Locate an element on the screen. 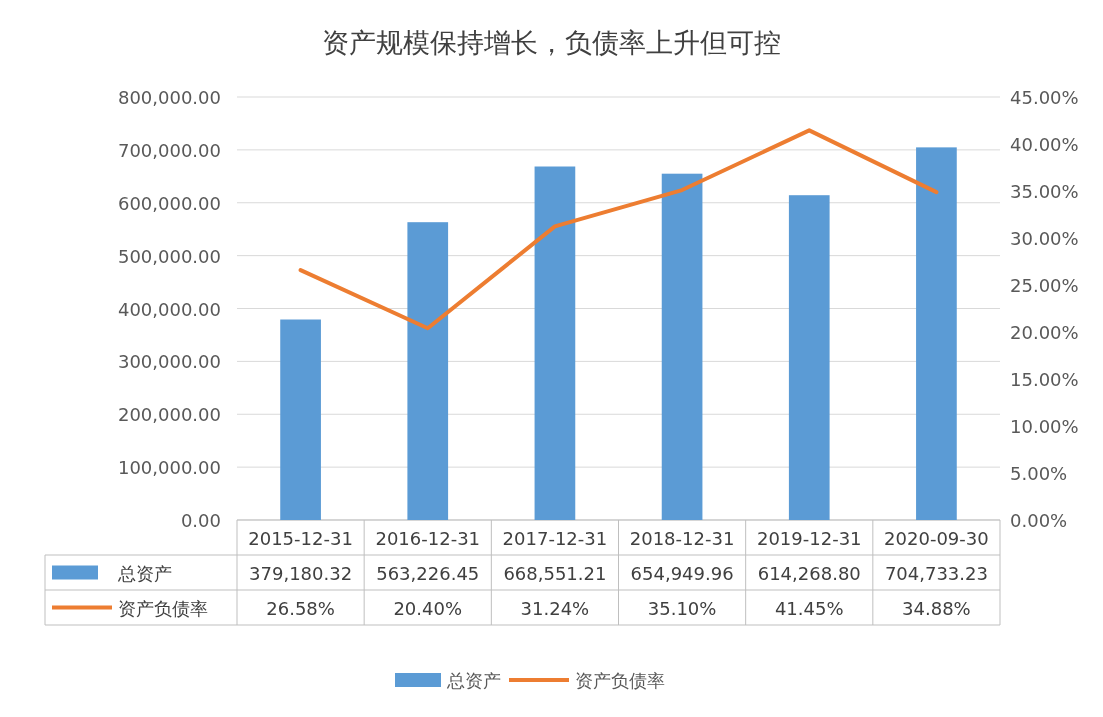 The image size is (1103, 717). data-label: 704,733.23 is located at coordinates (936, 573).